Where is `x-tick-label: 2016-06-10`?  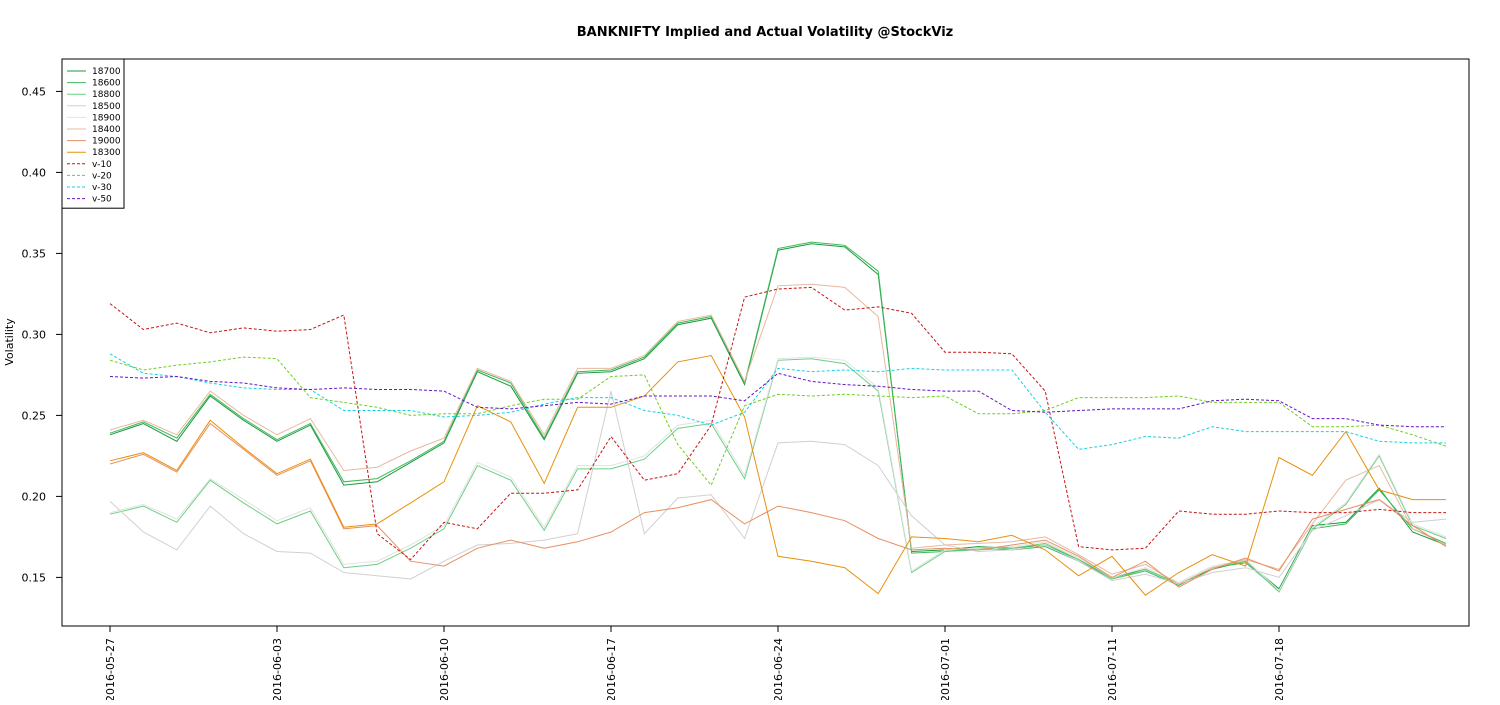 x-tick-label: 2016-06-10 is located at coordinates (444, 669).